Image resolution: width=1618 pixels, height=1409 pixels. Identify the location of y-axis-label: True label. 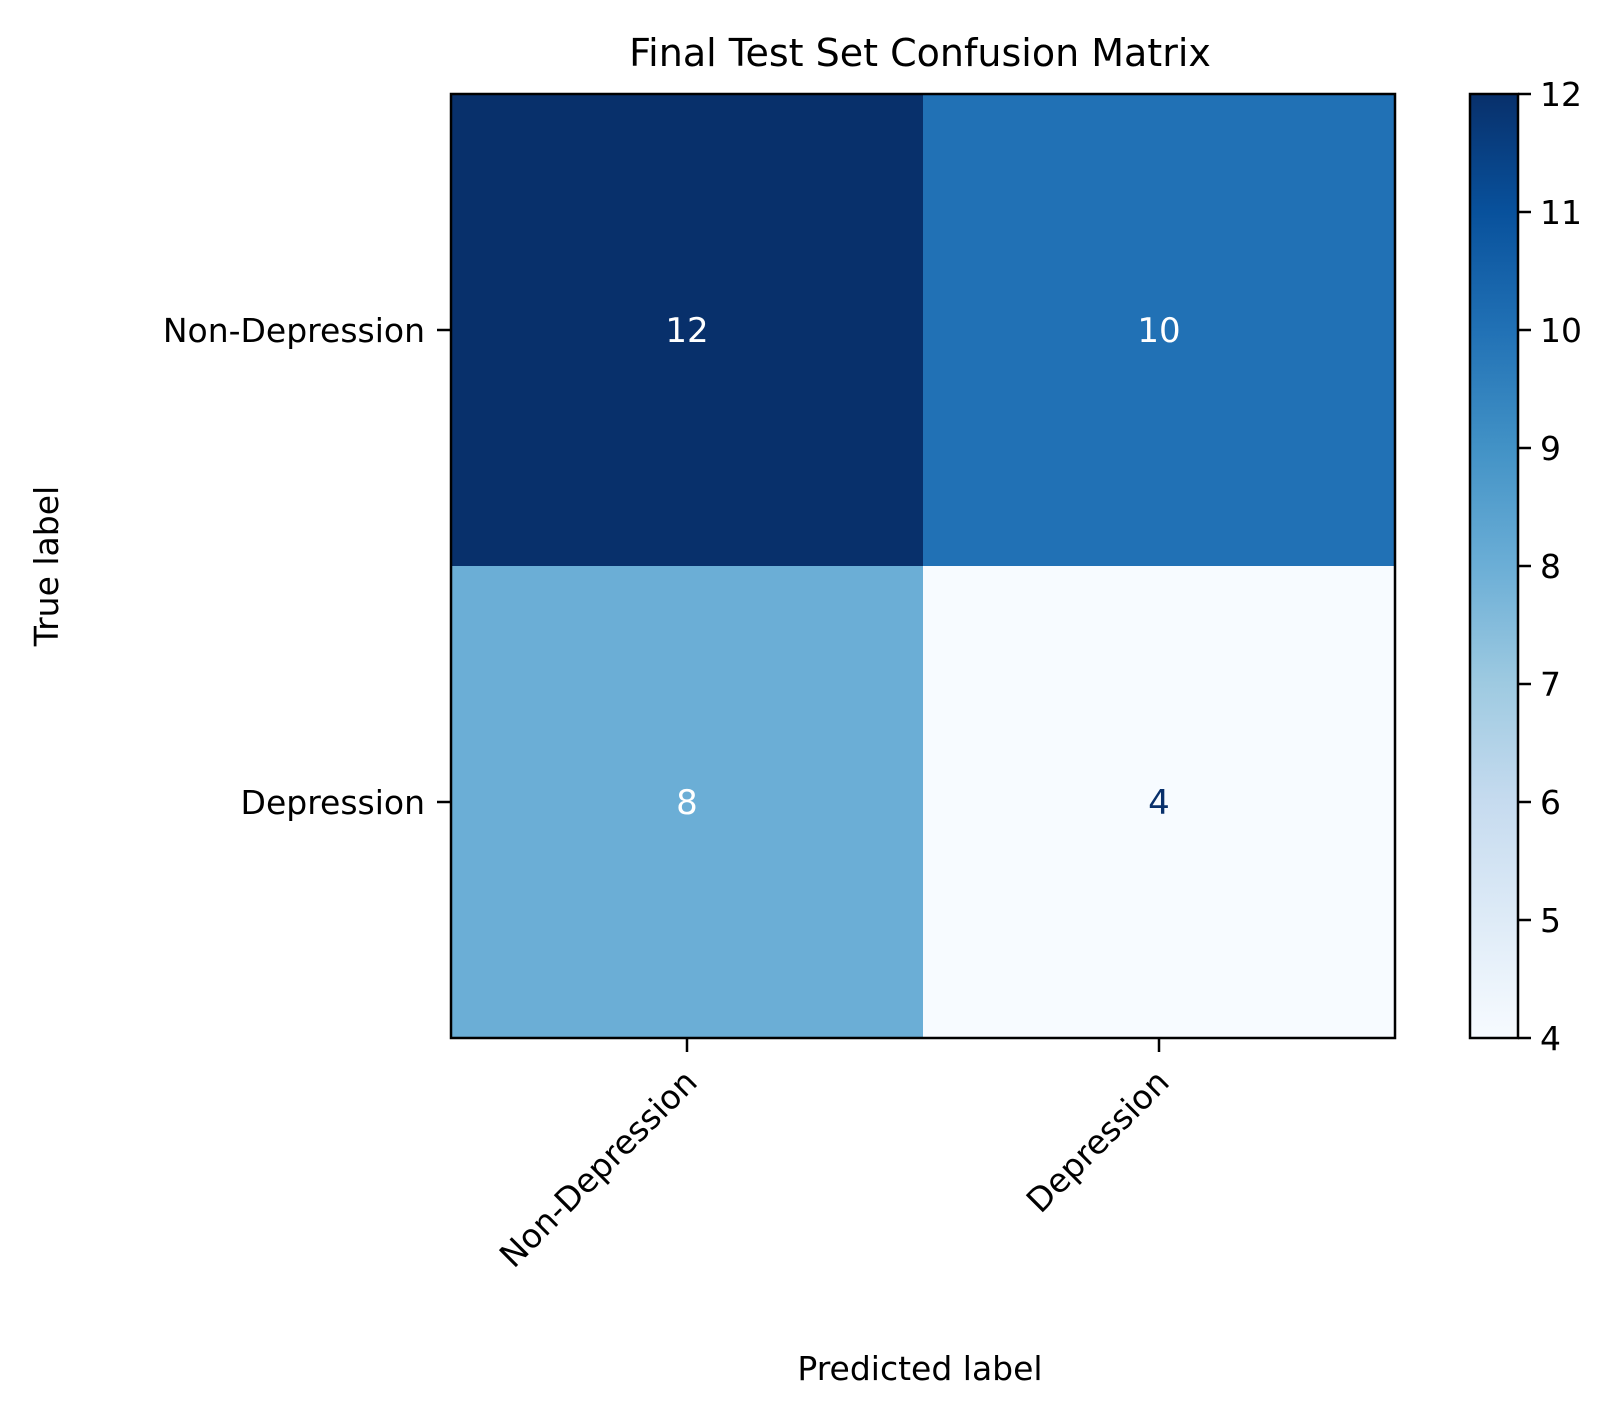
(46, 566).